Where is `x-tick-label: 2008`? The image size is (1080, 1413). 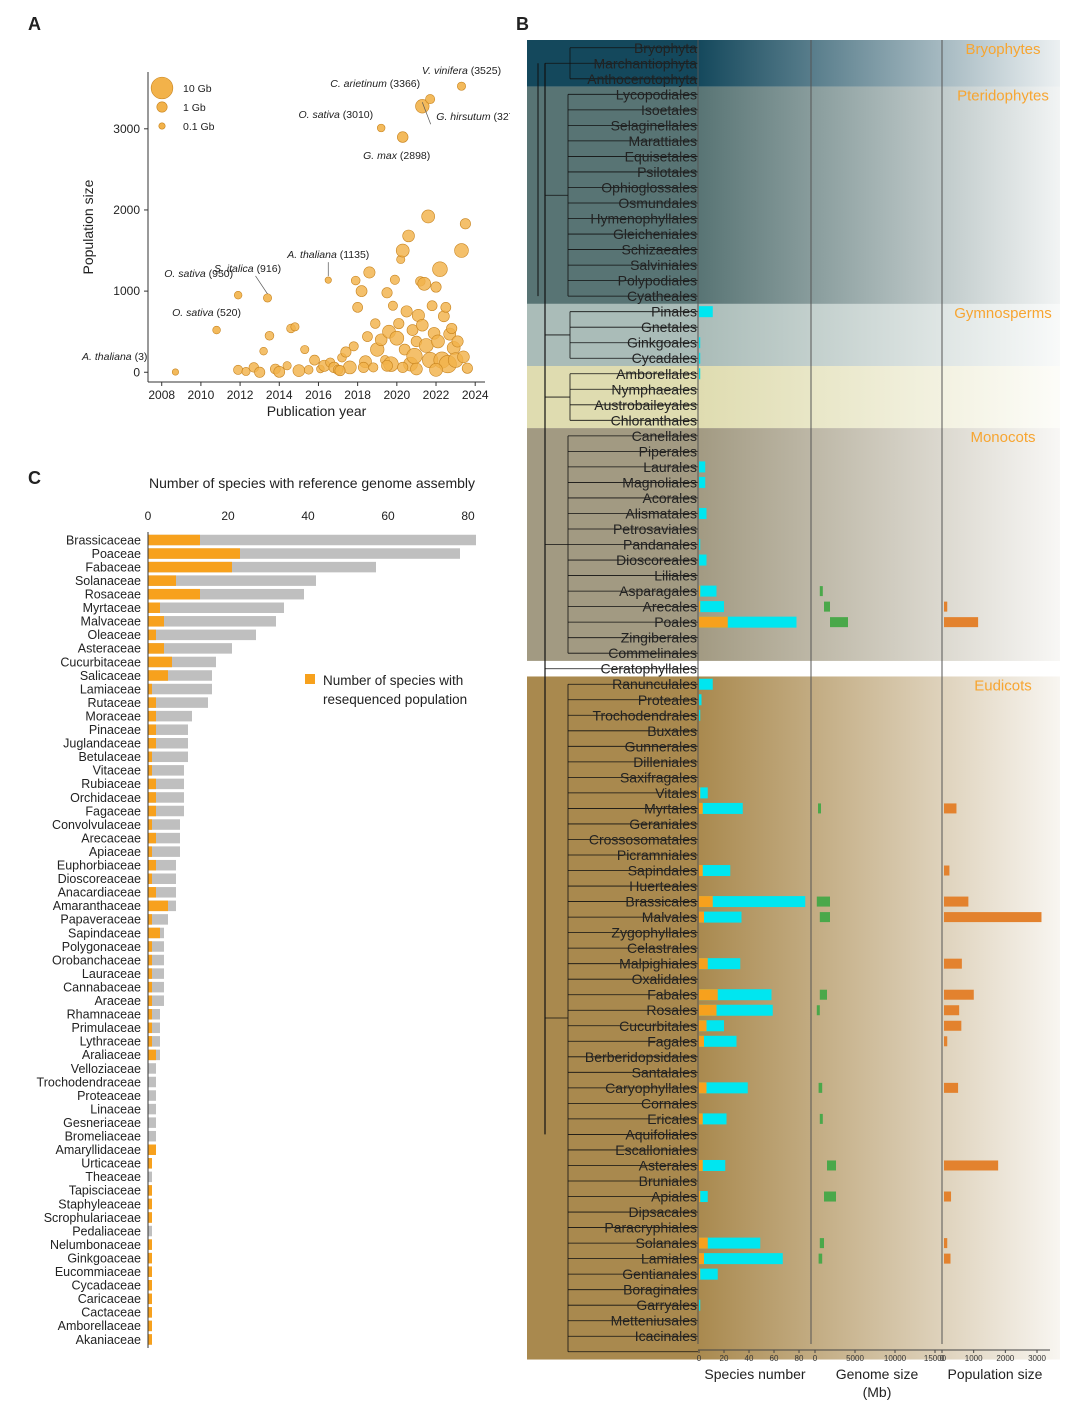 x-tick-label: 2008 is located at coordinates (161, 395).